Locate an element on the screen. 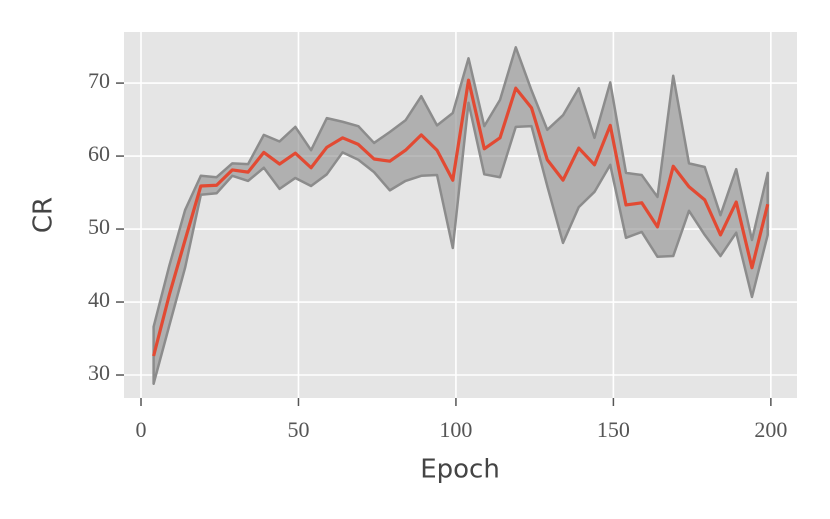  x-tick-label: 0 is located at coordinates (141, 429).